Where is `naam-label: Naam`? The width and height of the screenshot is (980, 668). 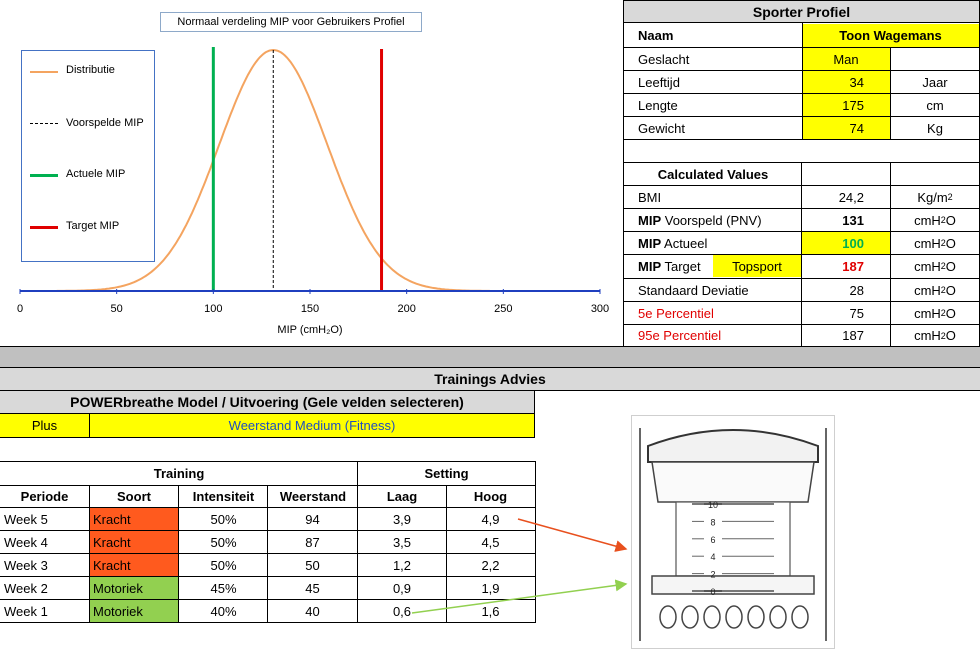
naam-label: Naam is located at coordinates (656, 35).